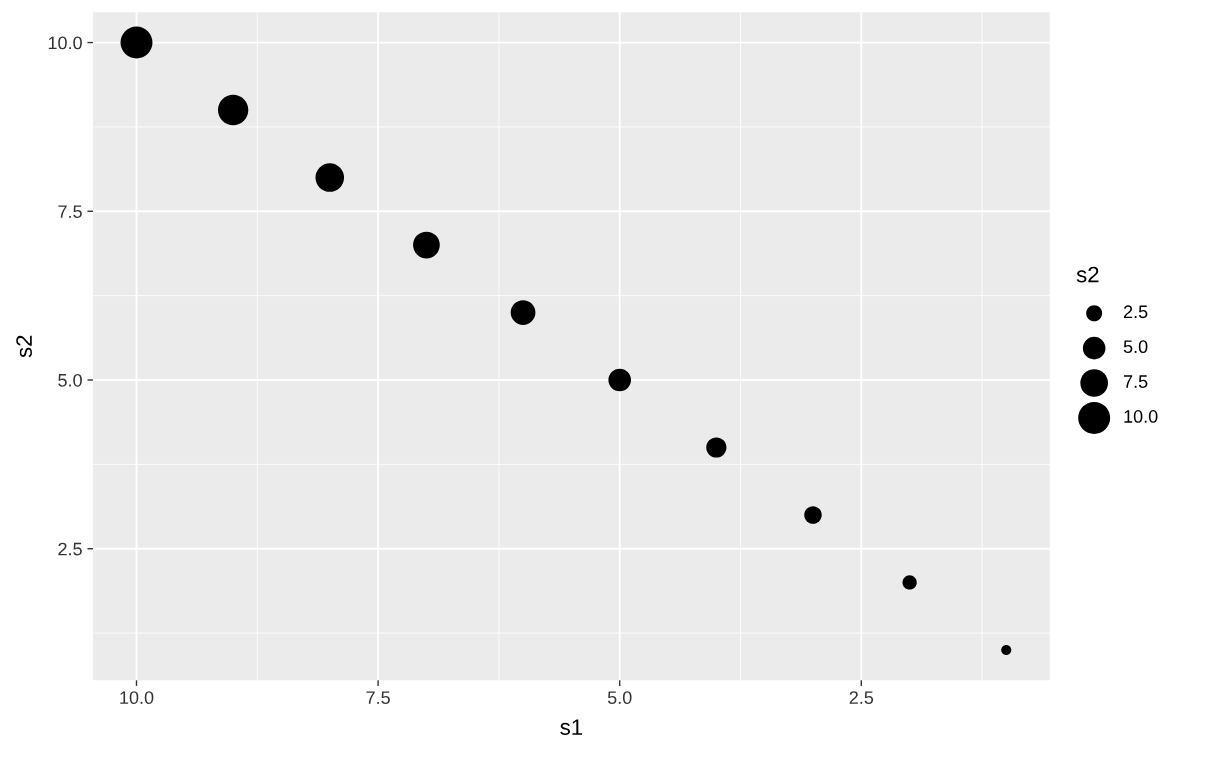 The image size is (1208, 761). Describe the element at coordinates (571, 727) in the screenshot. I see `x-axis-title: s1` at that location.